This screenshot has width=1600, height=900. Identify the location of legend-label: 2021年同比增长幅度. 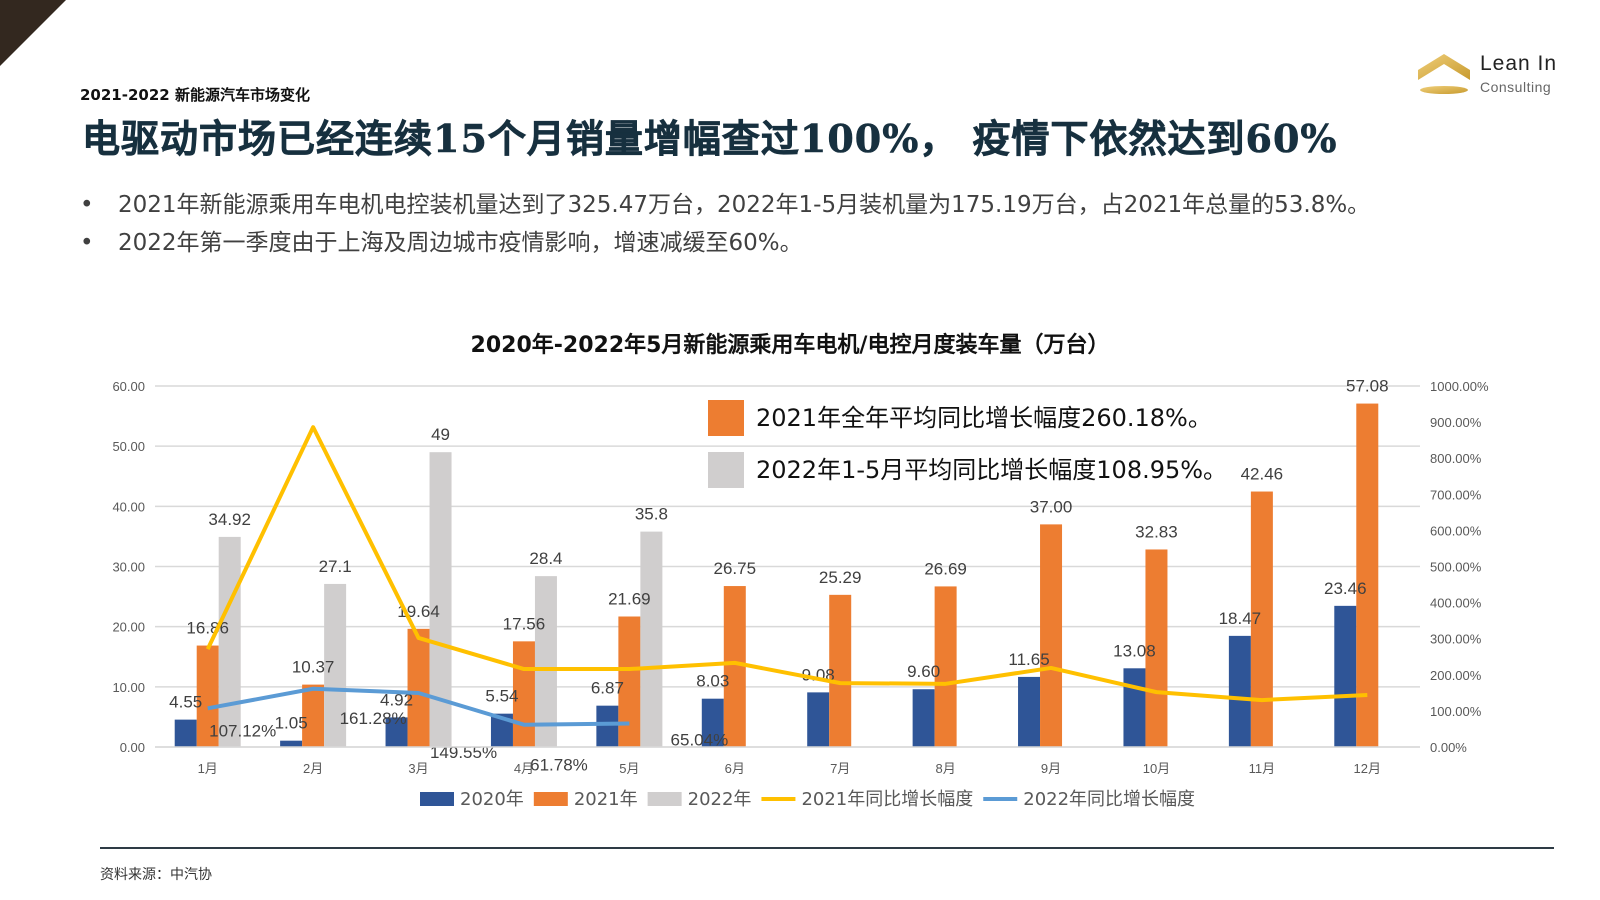
(887, 799).